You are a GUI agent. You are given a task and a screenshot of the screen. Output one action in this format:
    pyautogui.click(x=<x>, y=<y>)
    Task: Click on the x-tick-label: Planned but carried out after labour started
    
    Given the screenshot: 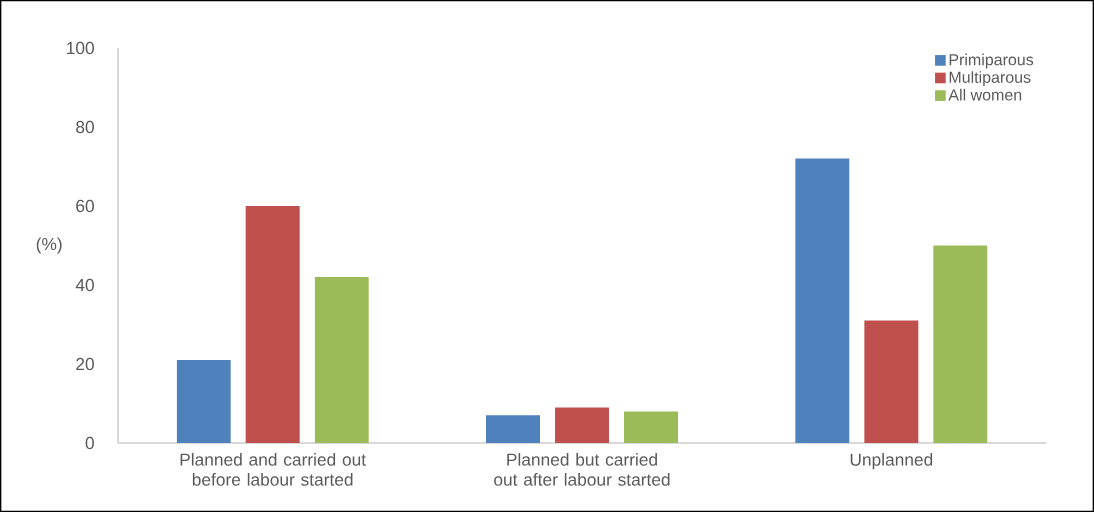 What is the action you would take?
    pyautogui.click(x=582, y=469)
    